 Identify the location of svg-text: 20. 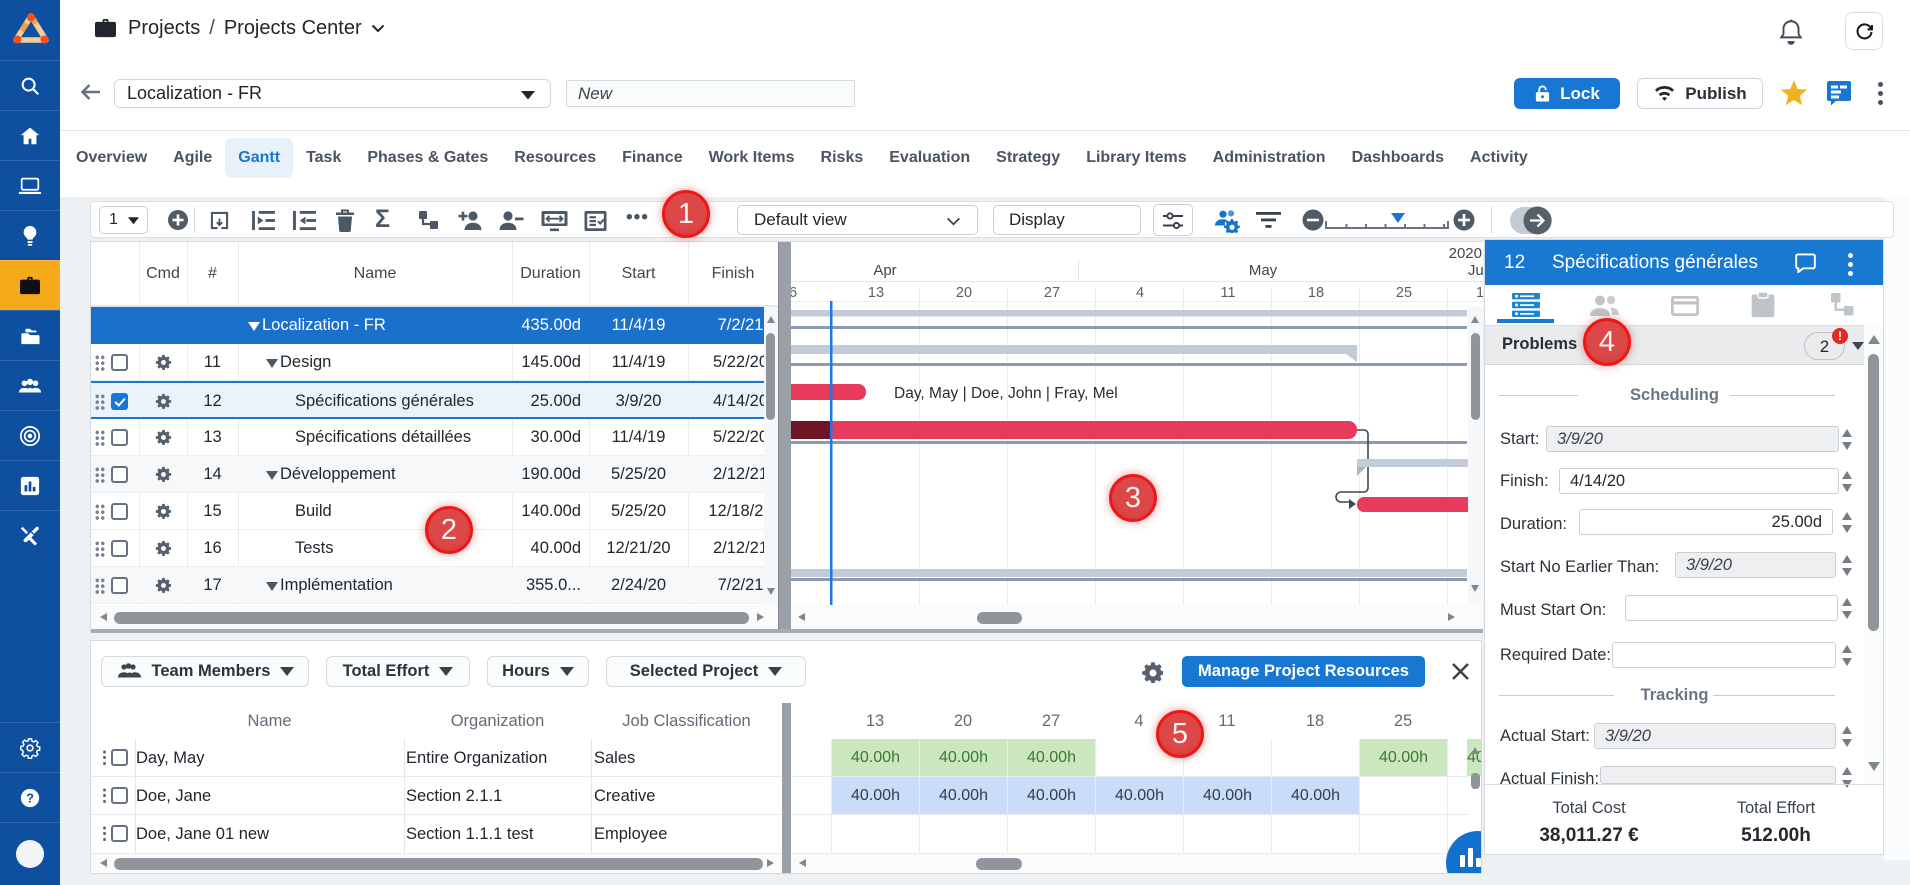
(964, 293).